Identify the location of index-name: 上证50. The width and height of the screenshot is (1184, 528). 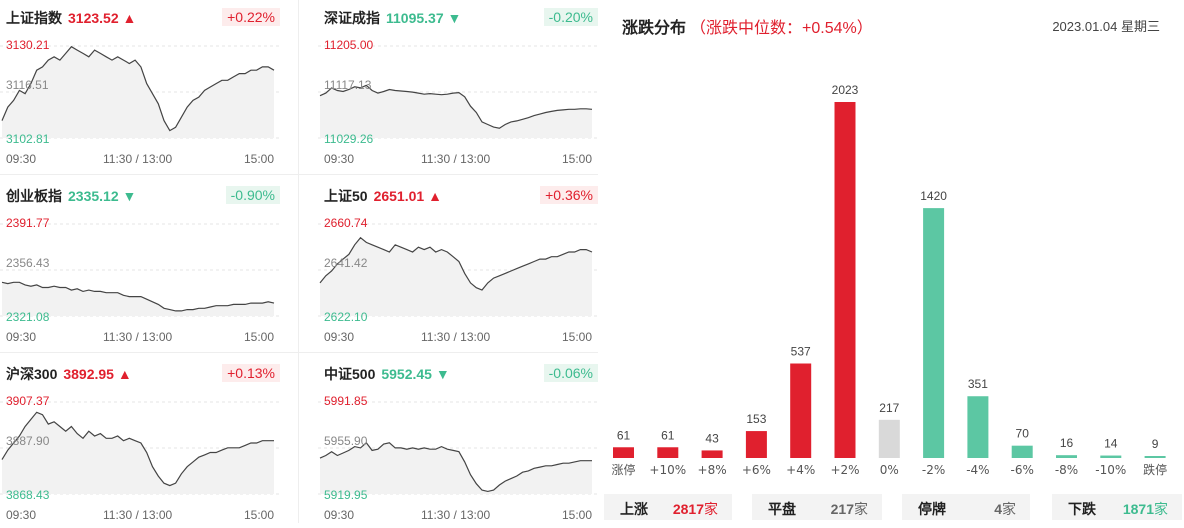
(346, 196).